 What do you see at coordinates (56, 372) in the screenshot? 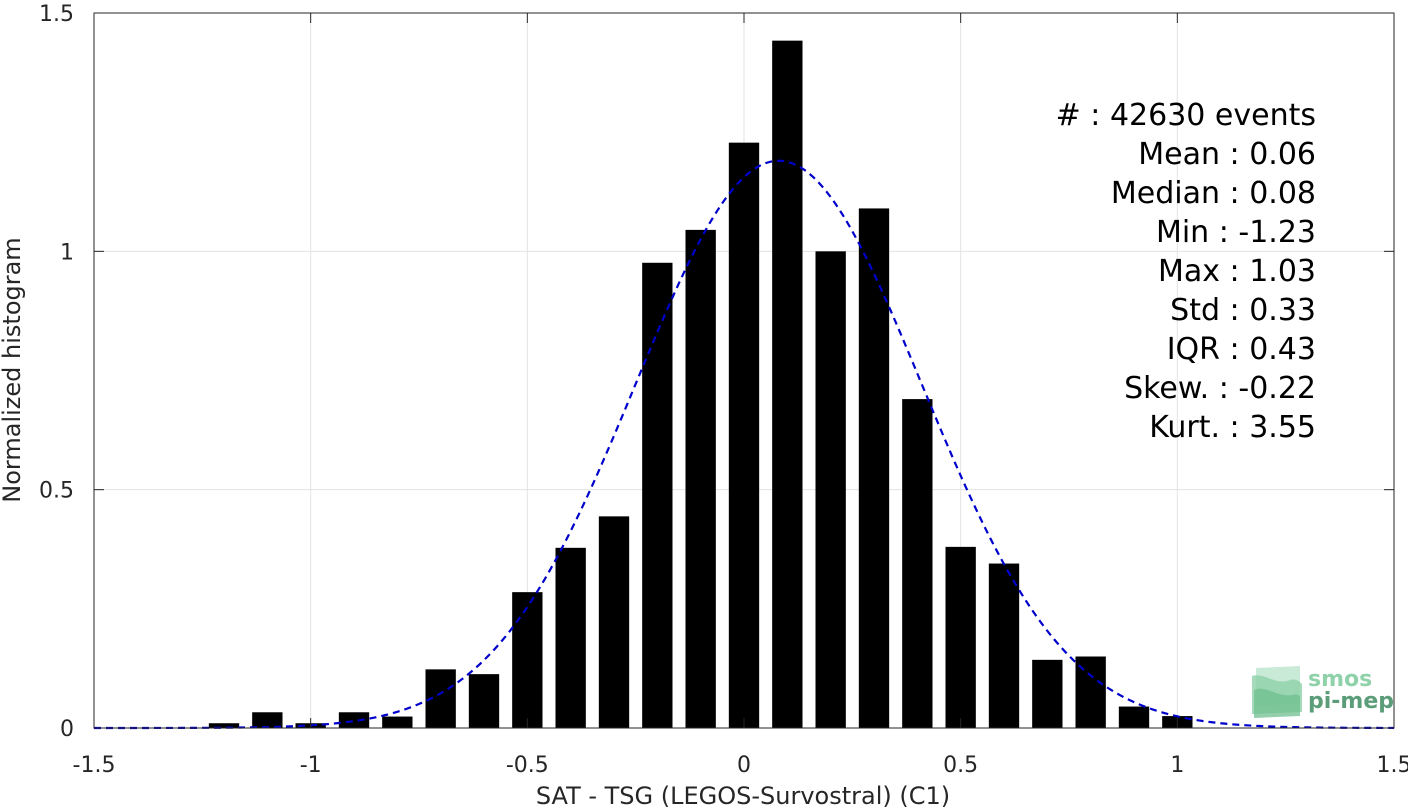
I see `y-tick-labels: 0 0.5 1 1.5` at bounding box center [56, 372].